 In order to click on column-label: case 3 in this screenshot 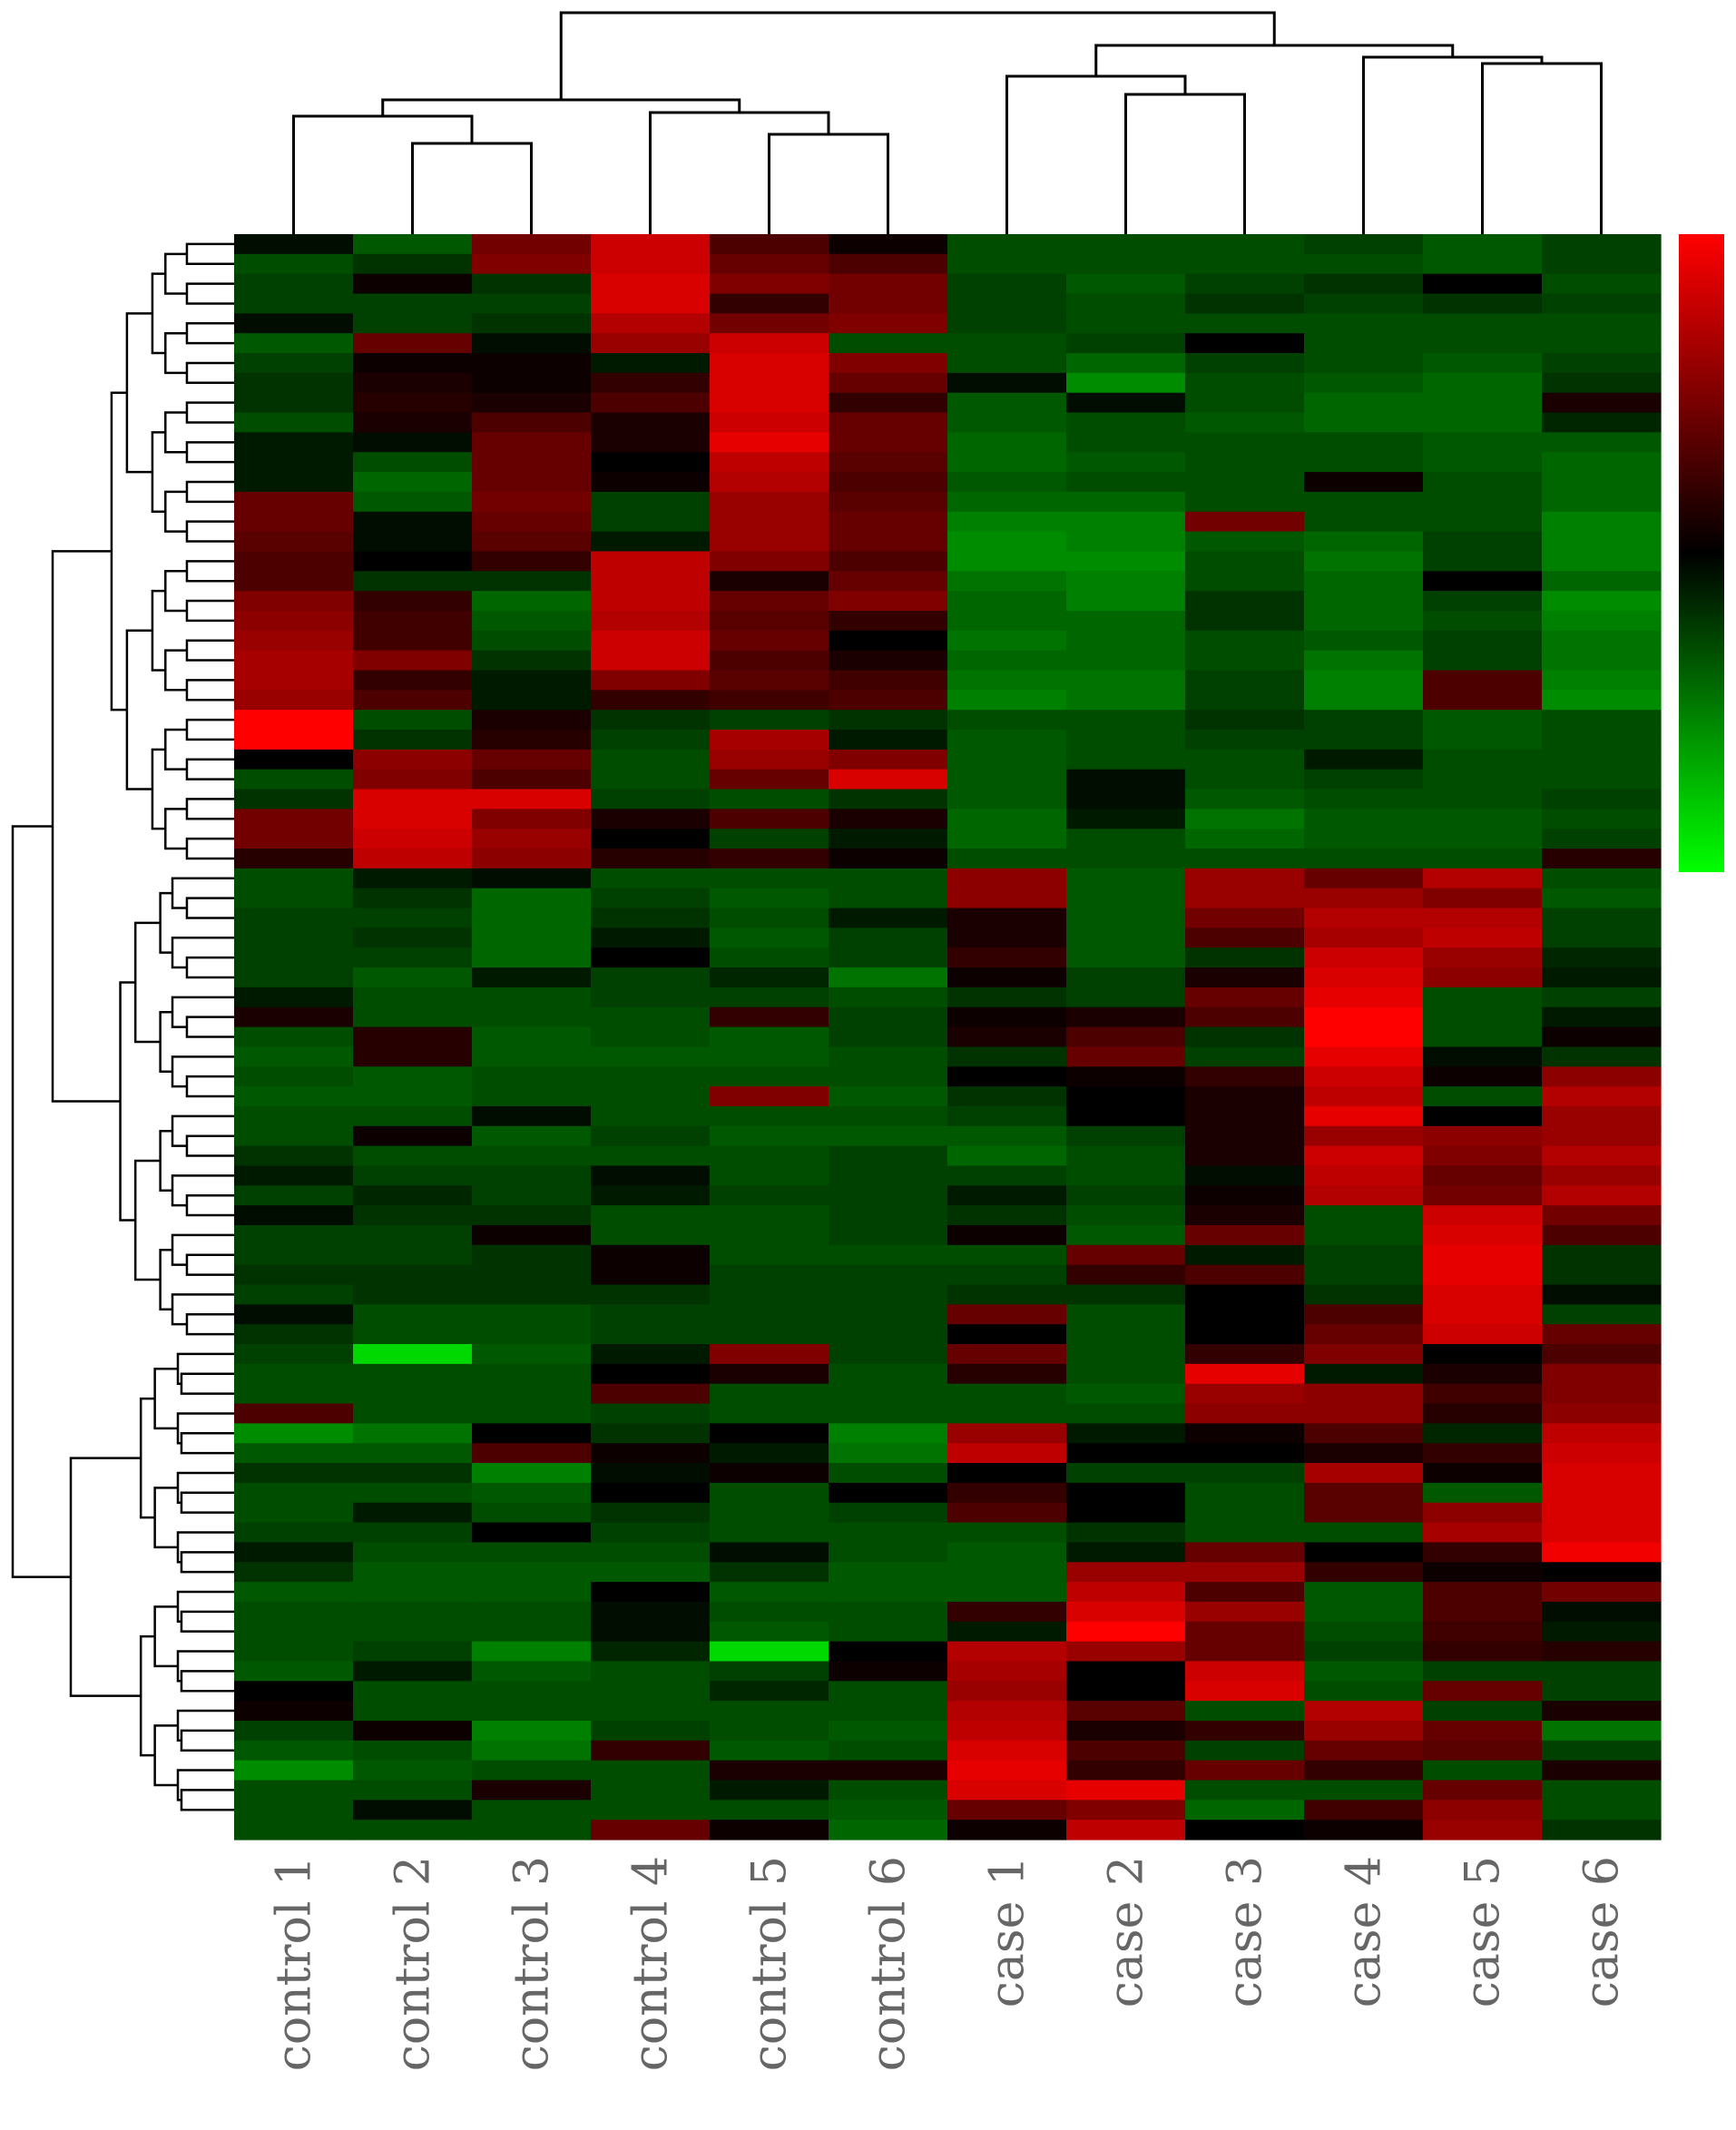, I will do `click(1246, 1931)`.